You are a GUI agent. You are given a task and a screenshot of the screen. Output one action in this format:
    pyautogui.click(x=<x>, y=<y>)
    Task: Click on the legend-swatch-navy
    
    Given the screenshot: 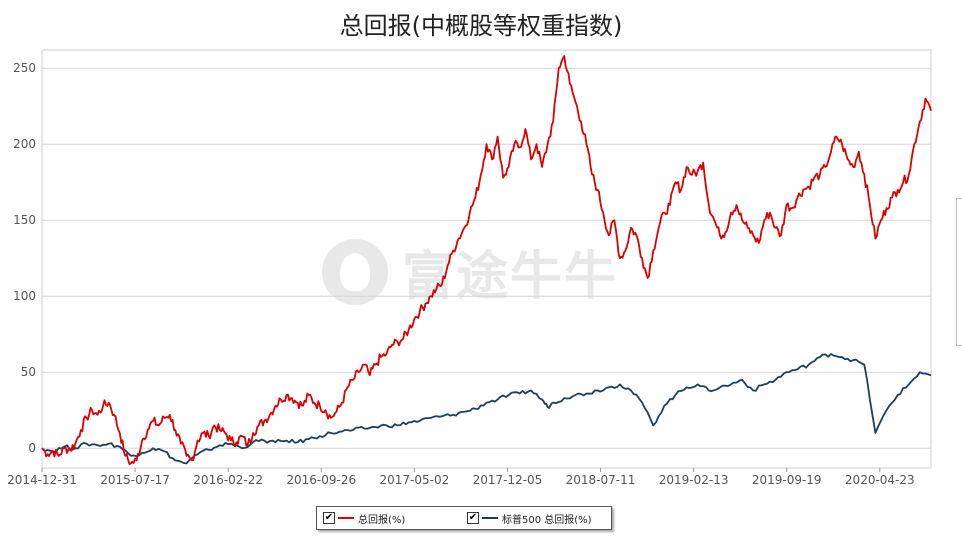 What is the action you would take?
    pyautogui.click(x=490, y=518)
    